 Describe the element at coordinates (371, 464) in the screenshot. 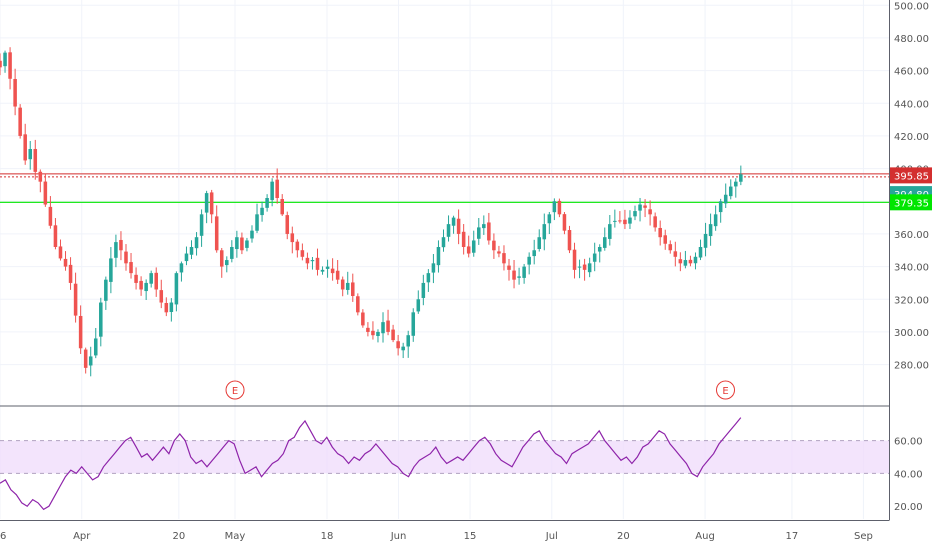

I see `rsi-line` at that location.